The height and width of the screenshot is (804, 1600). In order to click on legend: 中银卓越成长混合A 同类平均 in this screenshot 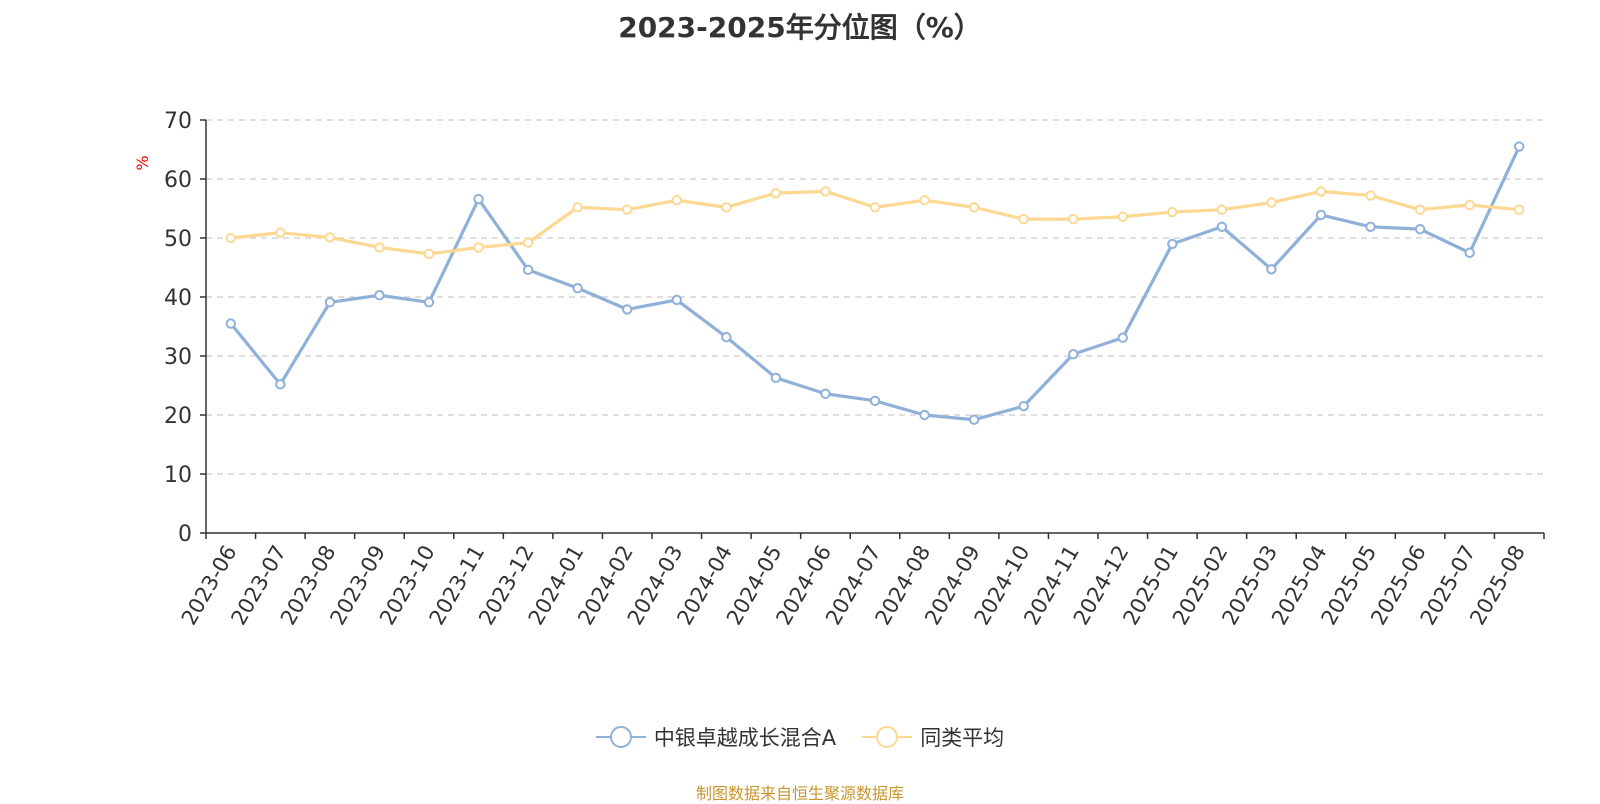, I will do `click(800, 737)`.